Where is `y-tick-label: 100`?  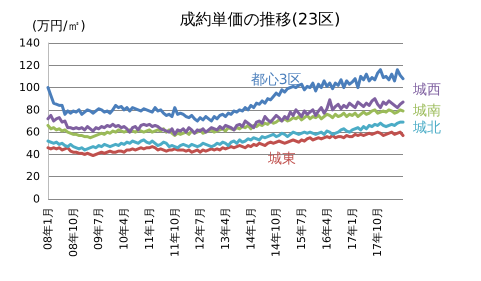 y-tick-label: 100 is located at coordinates (29, 87).